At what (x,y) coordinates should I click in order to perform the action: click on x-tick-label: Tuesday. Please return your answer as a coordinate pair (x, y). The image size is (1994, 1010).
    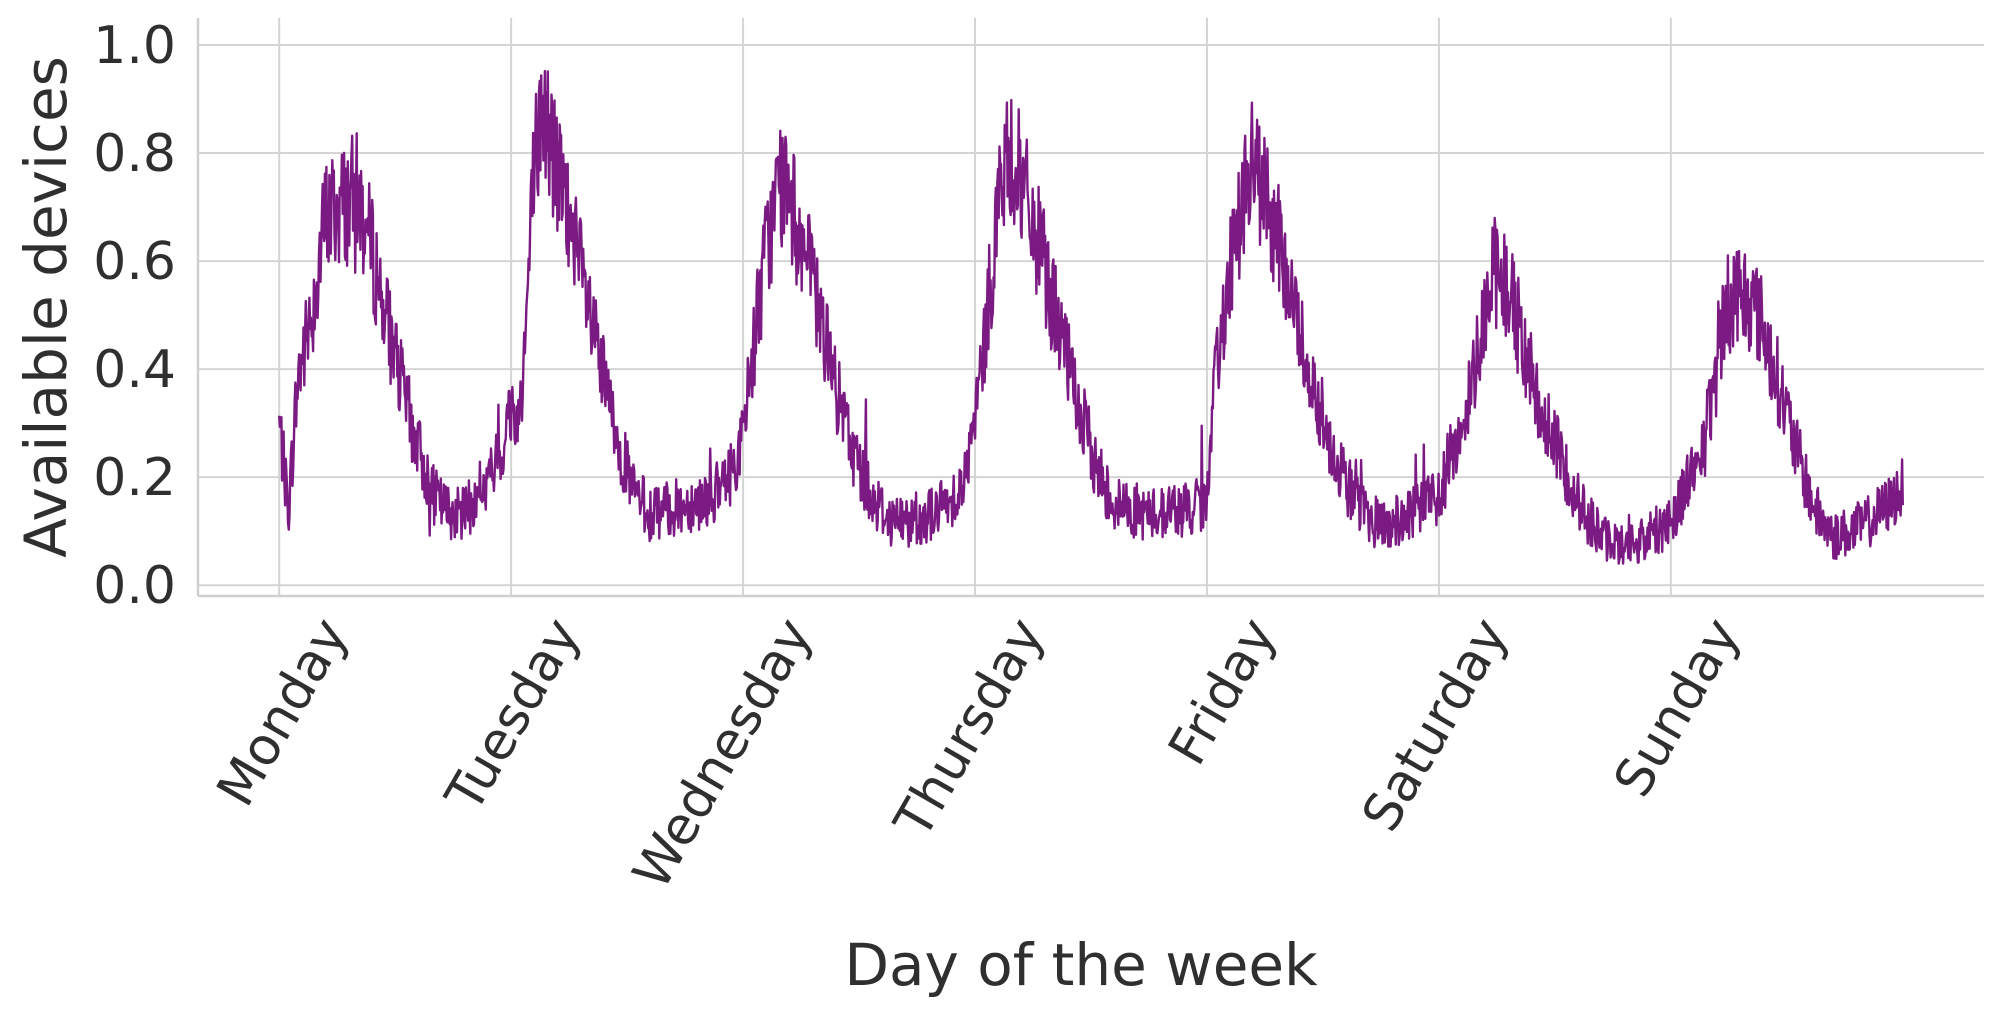
    Looking at the image, I should click on (513, 716).